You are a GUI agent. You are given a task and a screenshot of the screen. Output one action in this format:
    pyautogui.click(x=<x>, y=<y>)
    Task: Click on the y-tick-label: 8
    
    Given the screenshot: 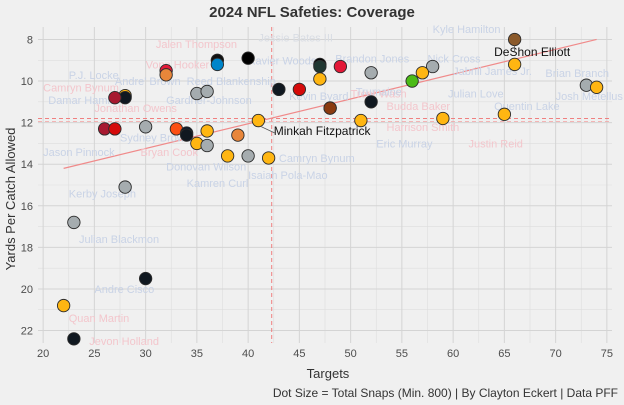 What is the action you would take?
    pyautogui.click(x=30, y=40)
    